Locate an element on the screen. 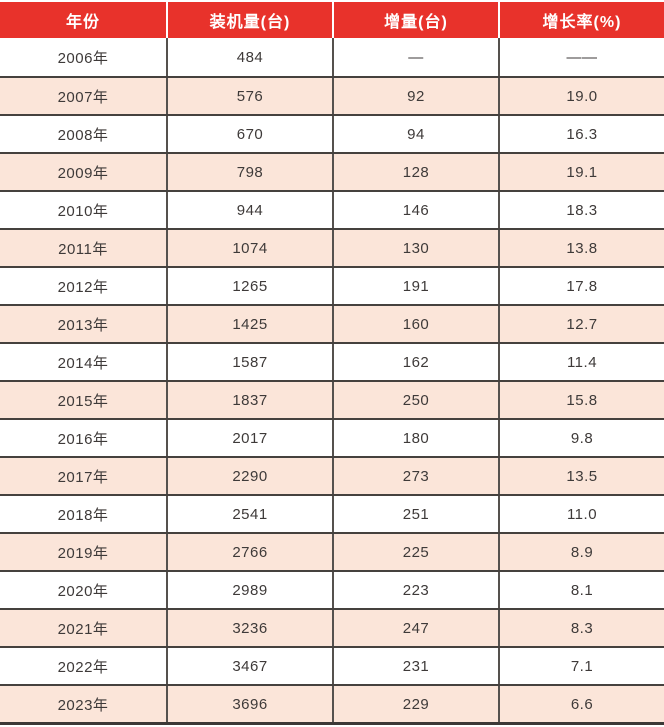  table-row: 2022年 3467 231 7.1 is located at coordinates (332, 665).